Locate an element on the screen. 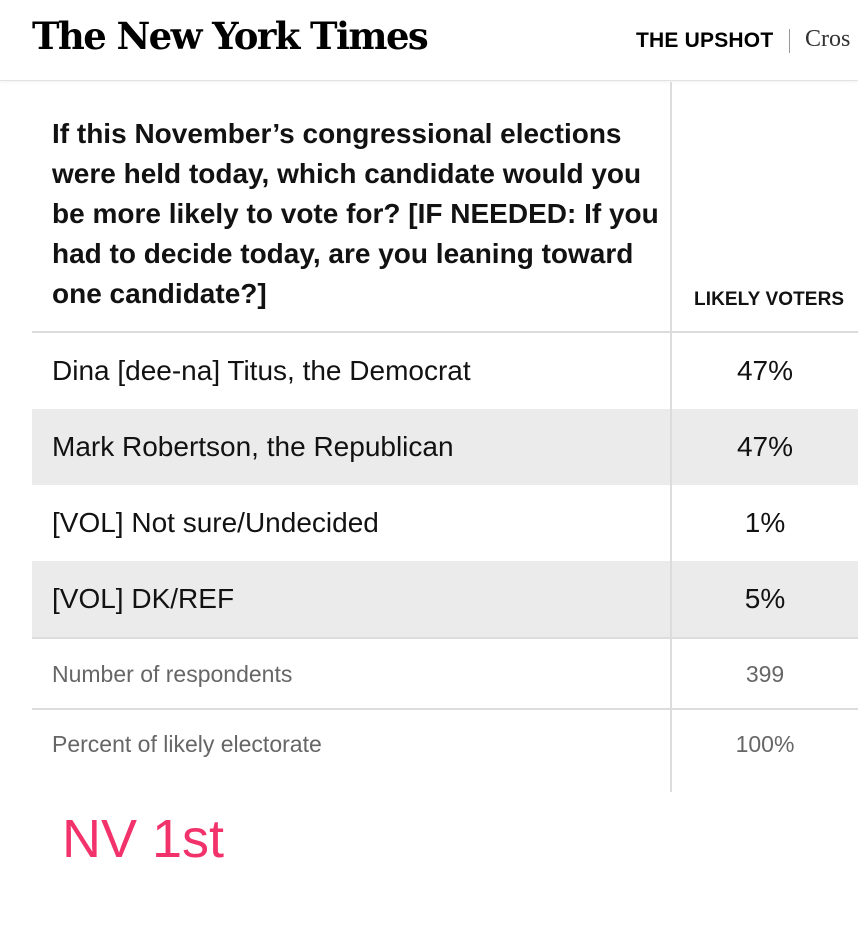  site-header: The New York Times THE UPSHOT Cros is located at coordinates (429, 40).